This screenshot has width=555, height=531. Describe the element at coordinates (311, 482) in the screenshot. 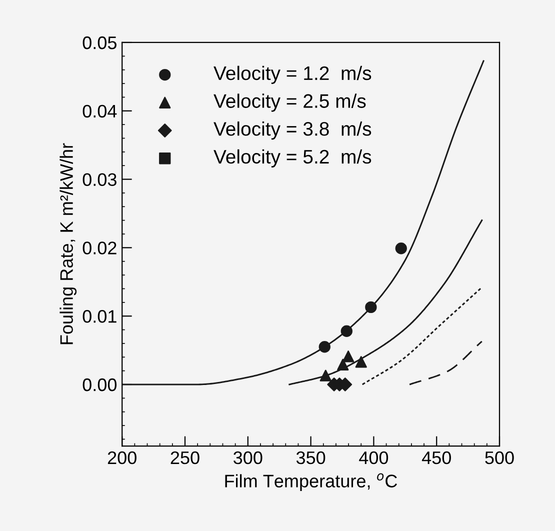

I see `x-axis-title: Film Temperature, $^{o}$C` at that location.